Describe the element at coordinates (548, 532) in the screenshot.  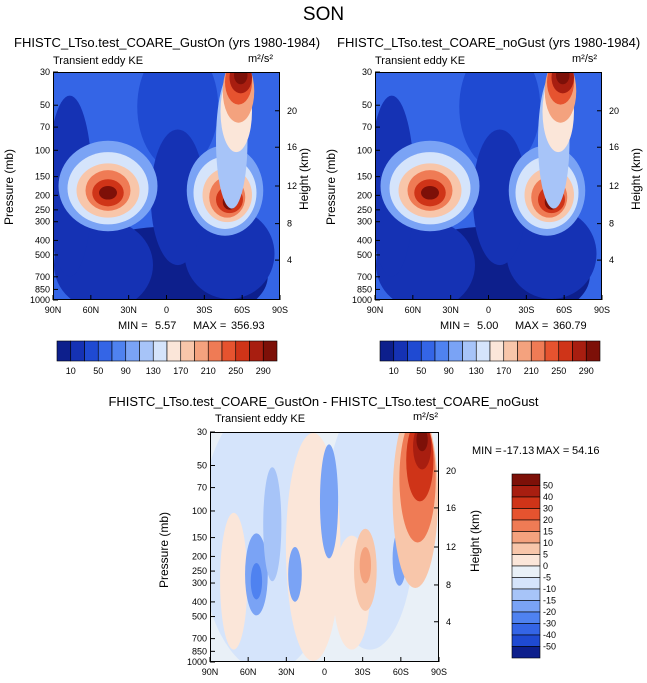
I see `colorbar-label: 15` at that location.